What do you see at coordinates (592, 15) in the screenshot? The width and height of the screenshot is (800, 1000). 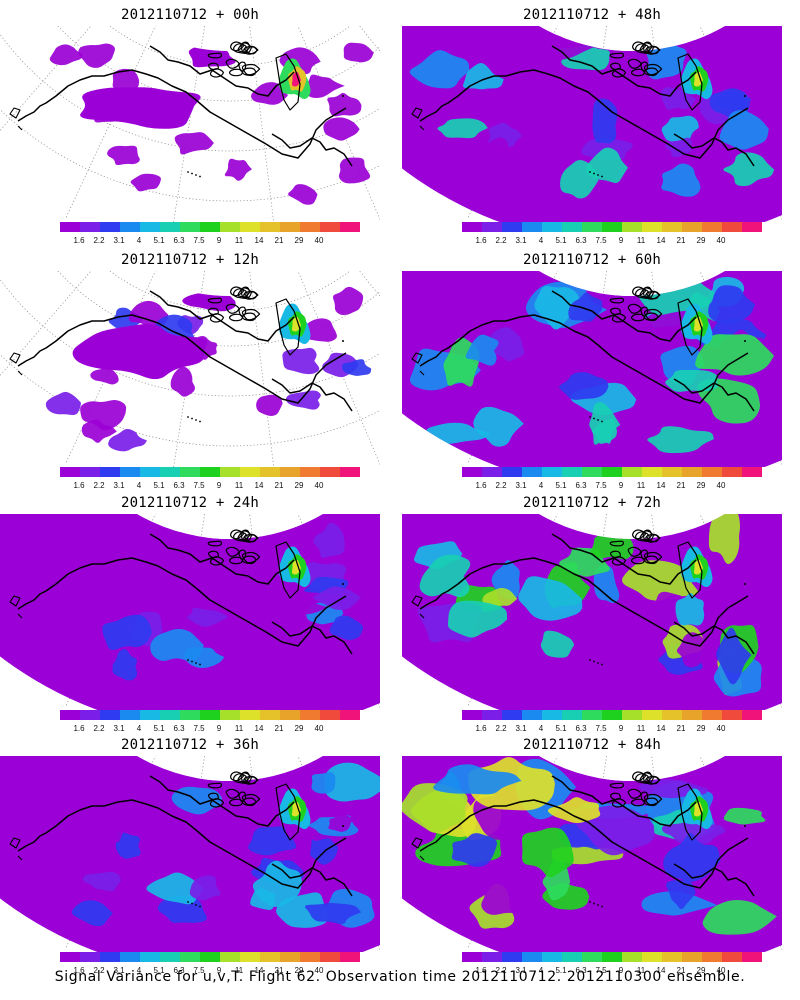 I see `panel-title: 2012110712 + 48h` at bounding box center [592, 15].